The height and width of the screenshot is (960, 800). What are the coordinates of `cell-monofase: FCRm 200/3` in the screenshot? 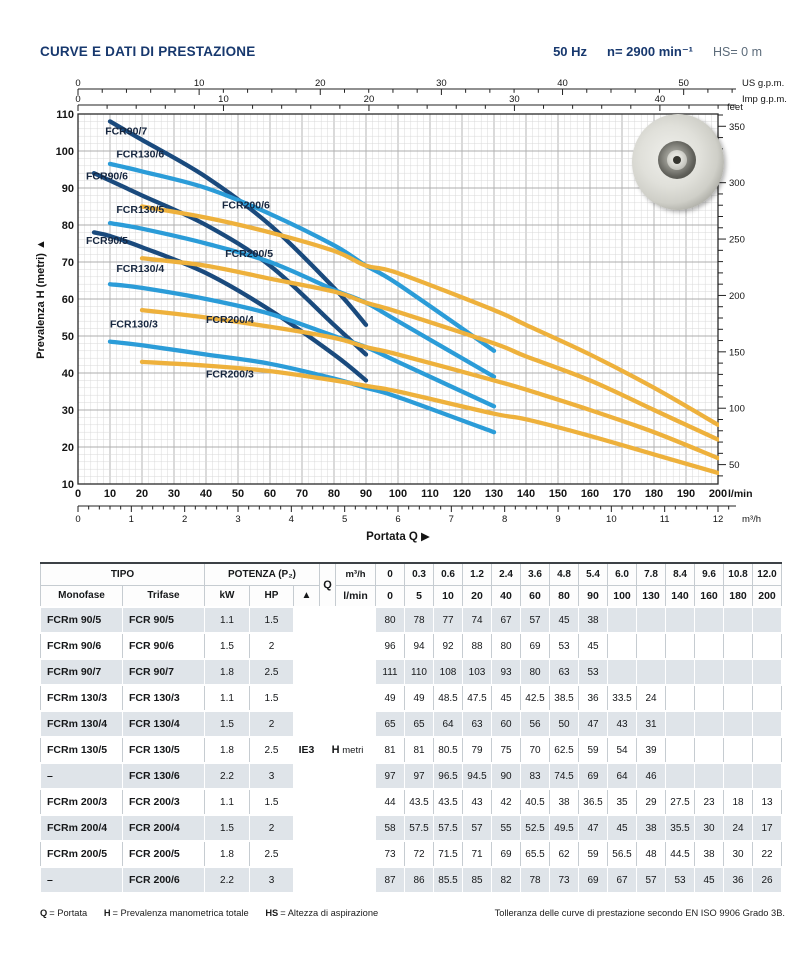 It's located at (81, 802).